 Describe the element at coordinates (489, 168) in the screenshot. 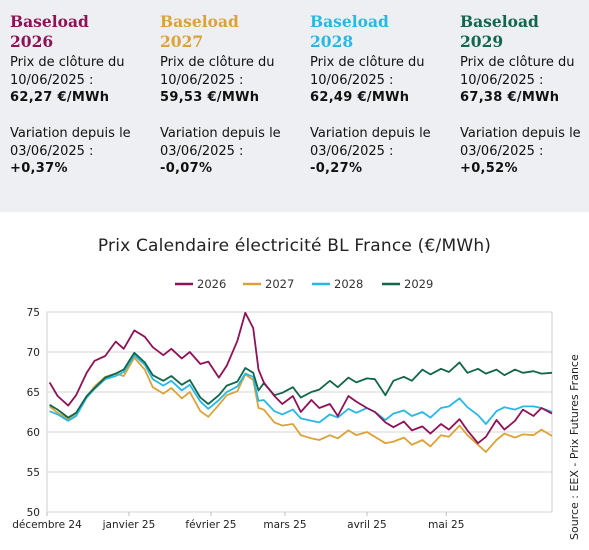

I see `variation-value: +0,52%` at that location.